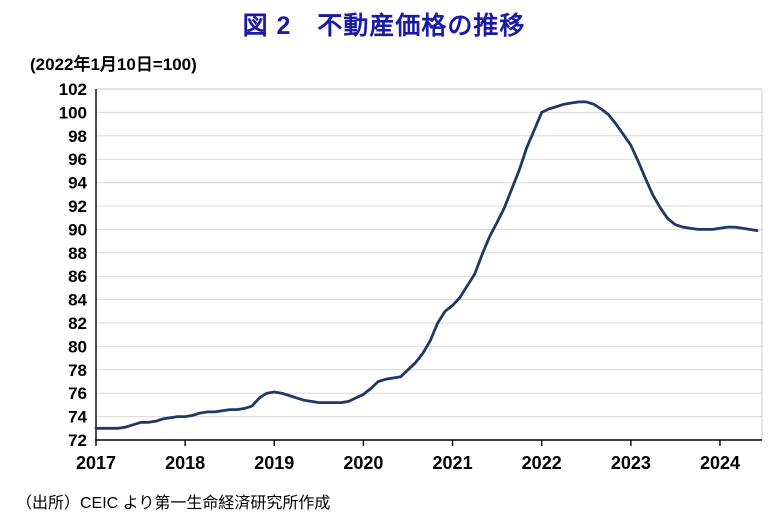 The width and height of the screenshot is (768, 528). What do you see at coordinates (77, 346) in the screenshot?
I see `y-tick-label: 80` at bounding box center [77, 346].